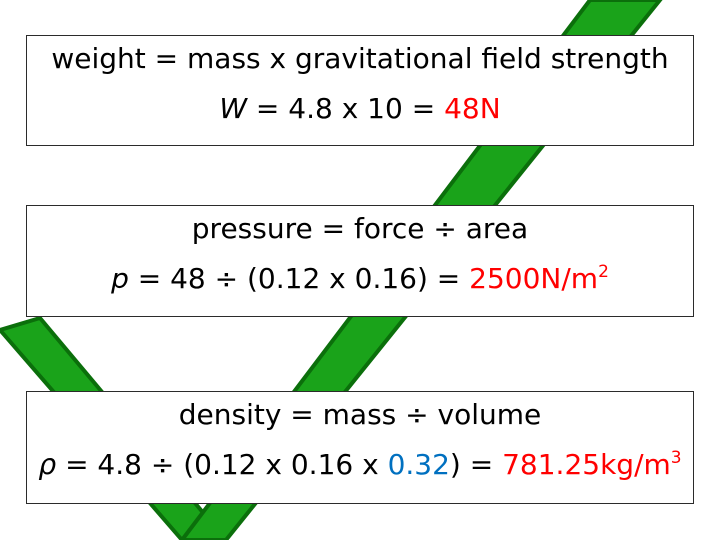 The height and width of the screenshot is (540, 720). Describe the element at coordinates (222, 464) in the screenshot. I see `density-calc-before: = 4.8 ÷ (0.12 x 0.16 x` at that location.